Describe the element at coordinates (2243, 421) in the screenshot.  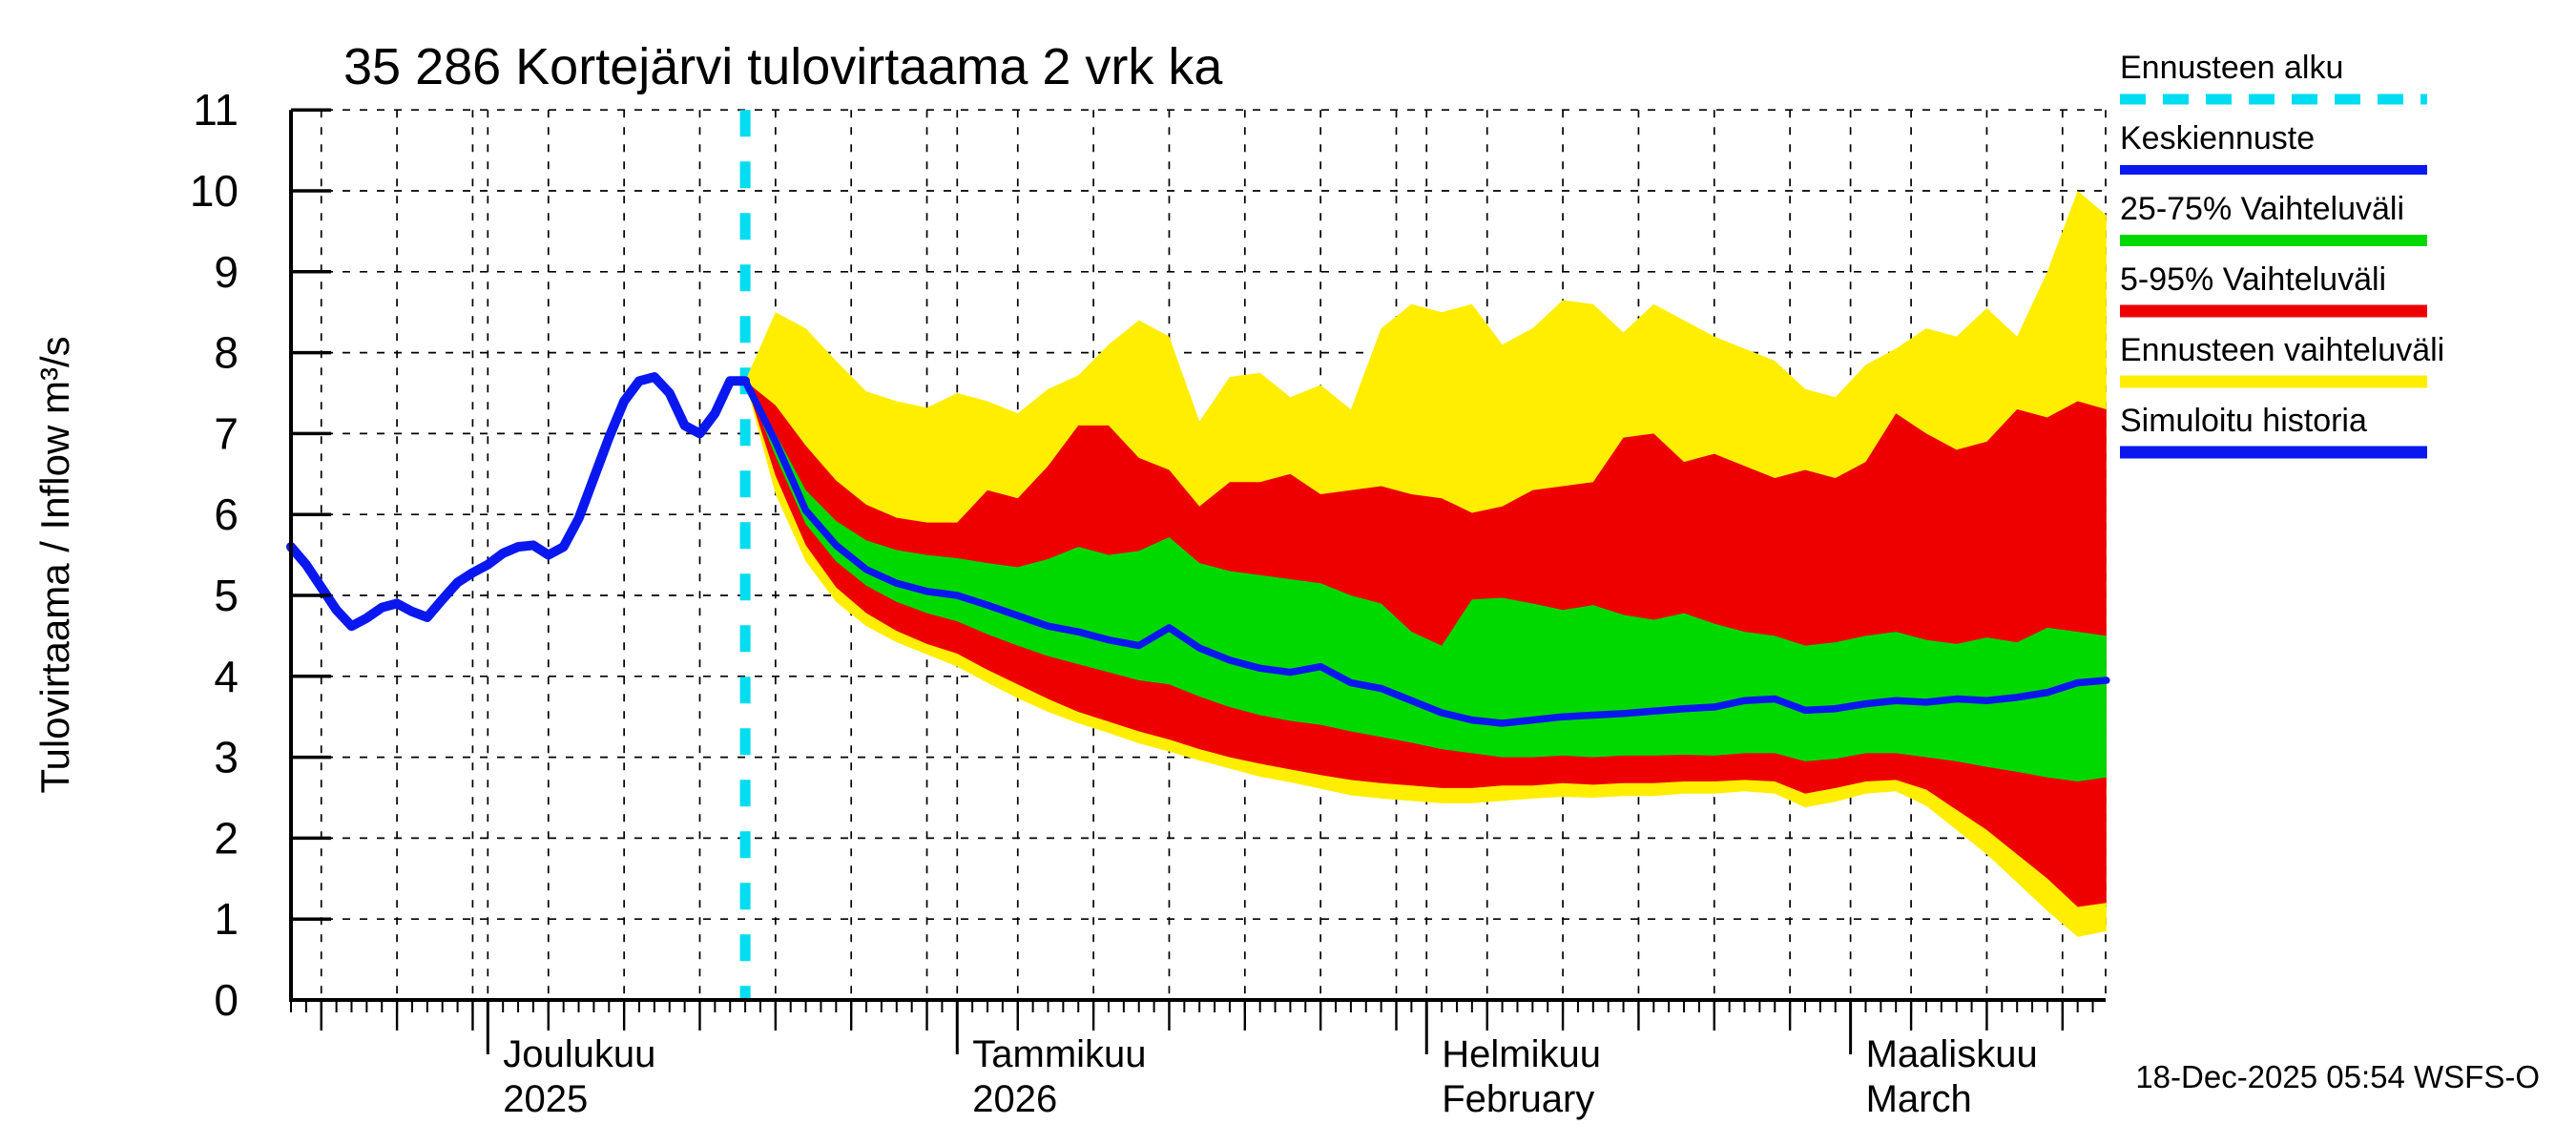
I see `legend-label: Simuloitu historia` at that location.